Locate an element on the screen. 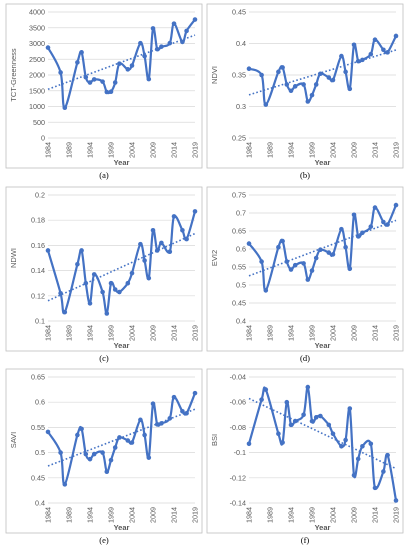  y-tick-label: 0.1 is located at coordinates (40, 321).